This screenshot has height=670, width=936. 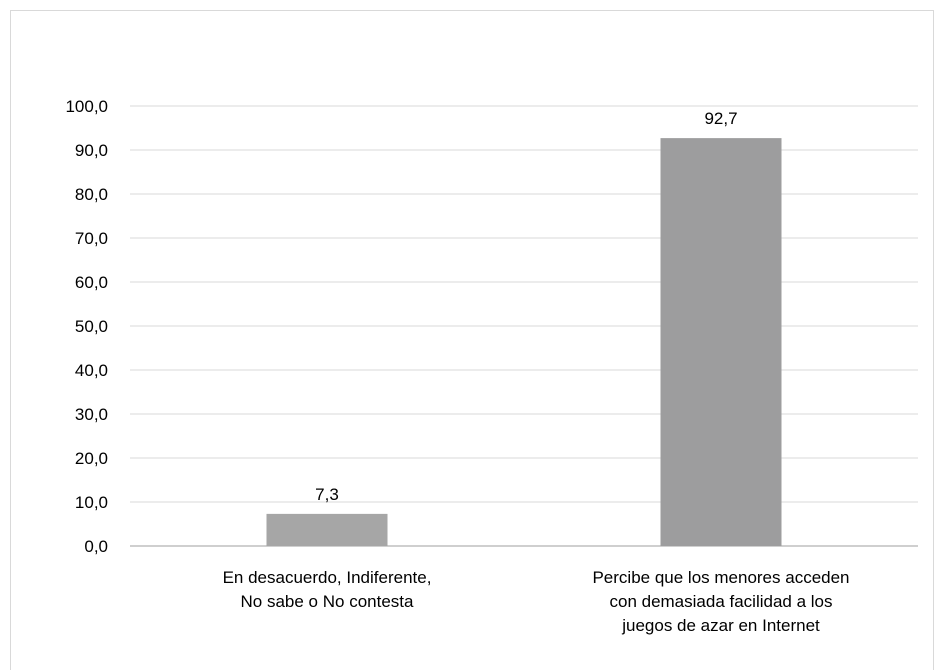 What do you see at coordinates (91, 150) in the screenshot?
I see `y-tick-label-9: 90,0` at bounding box center [91, 150].